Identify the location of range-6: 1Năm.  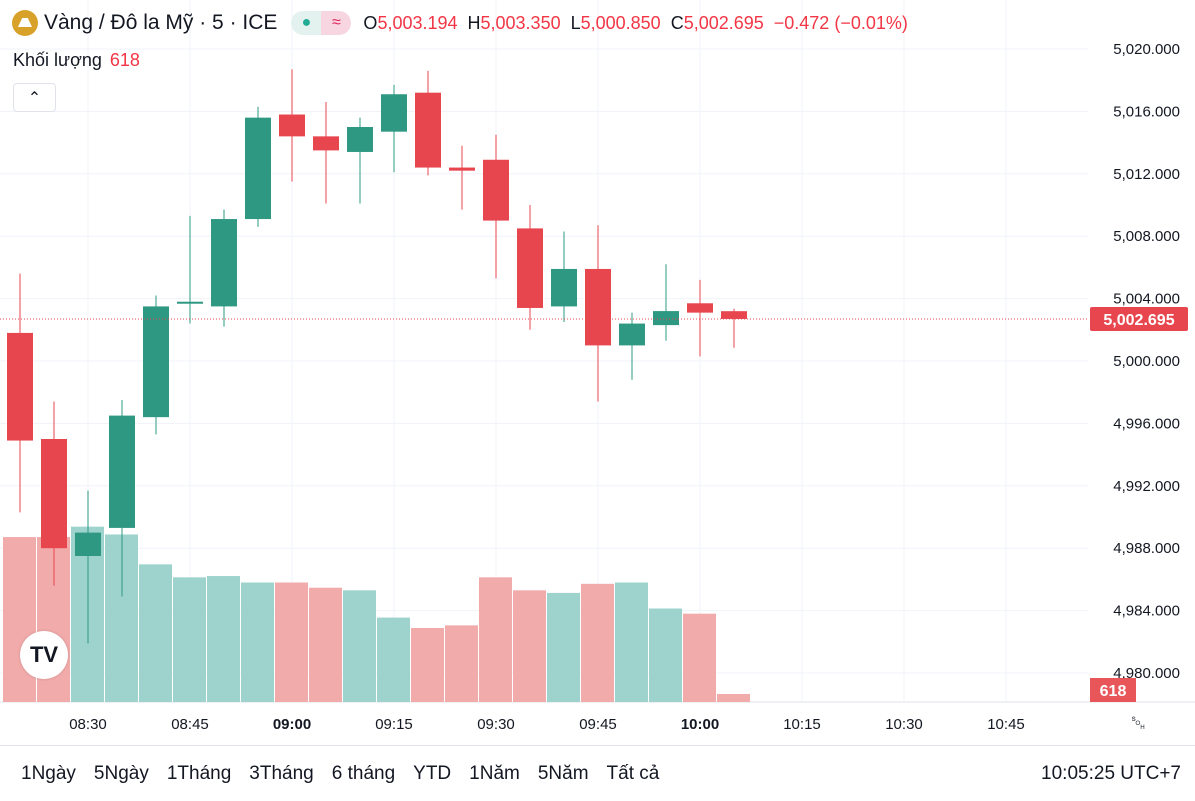
(494, 773).